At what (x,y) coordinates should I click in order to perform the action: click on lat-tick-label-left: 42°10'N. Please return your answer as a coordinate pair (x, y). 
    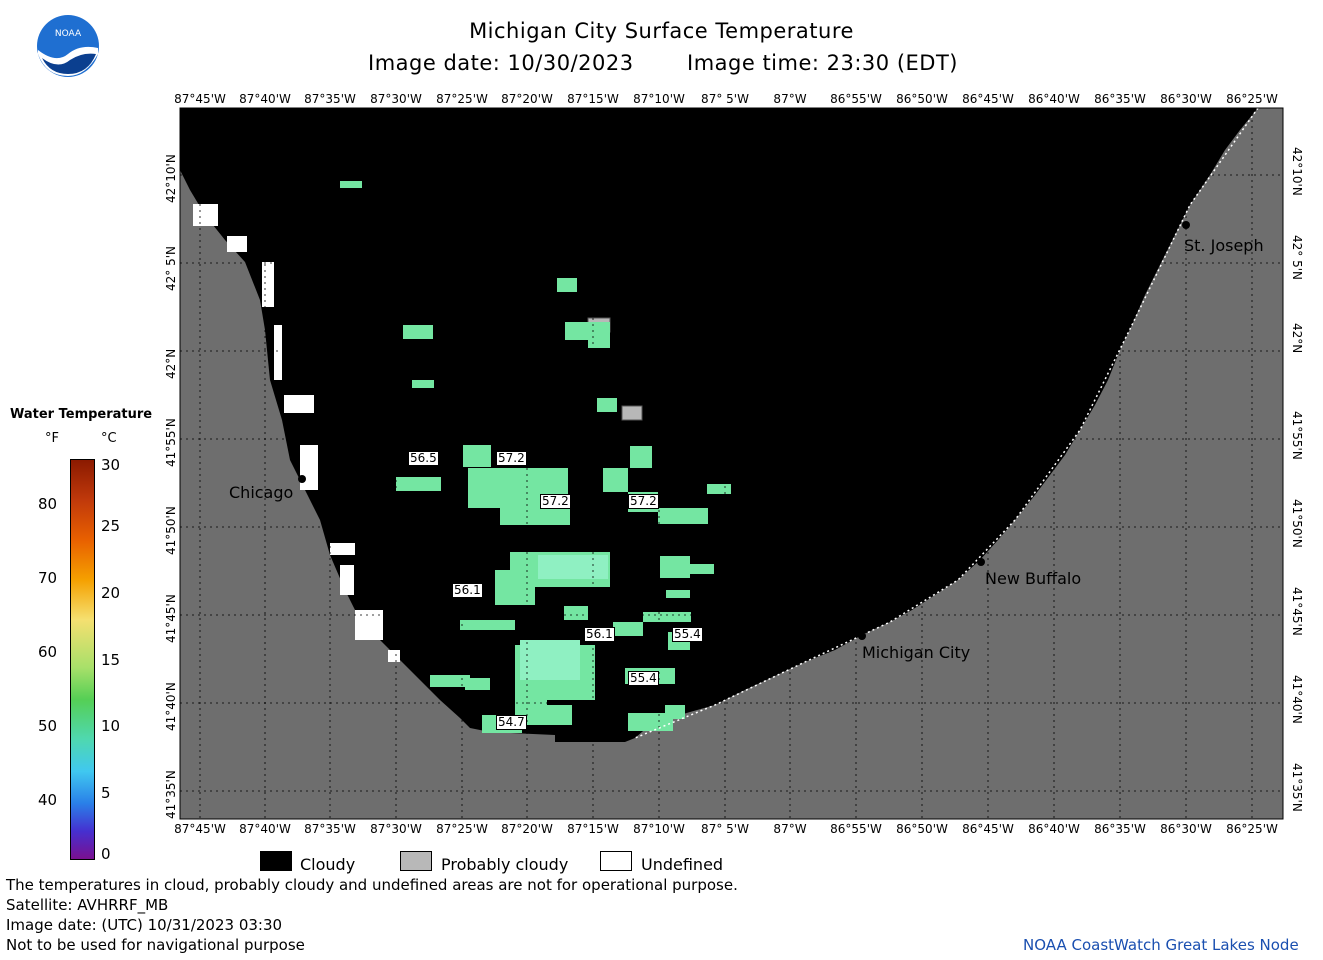
    Looking at the image, I should click on (171, 178).